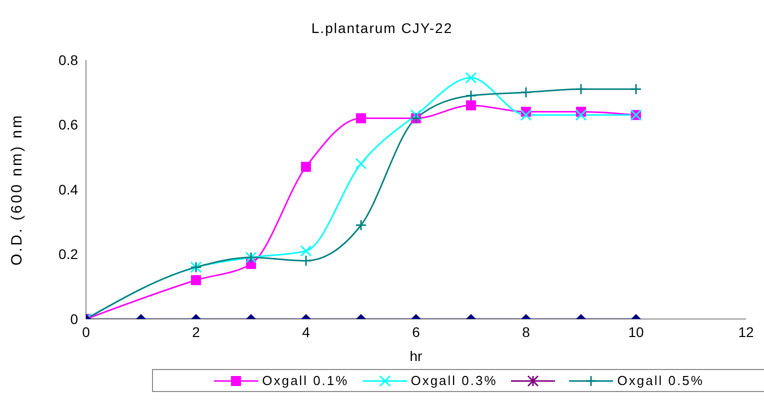  Describe the element at coordinates (86, 332) in the screenshot. I see `x-tick-label: 0` at that location.